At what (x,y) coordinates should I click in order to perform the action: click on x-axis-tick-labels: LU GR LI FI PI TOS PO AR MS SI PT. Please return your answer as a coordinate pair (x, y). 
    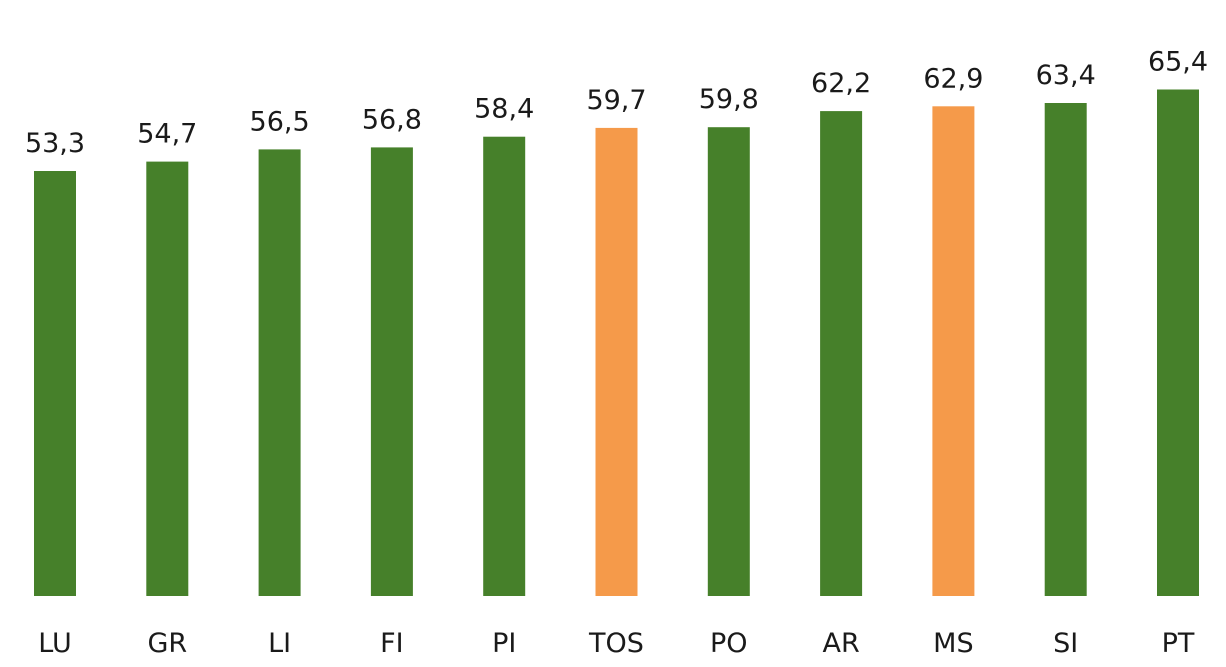
    Looking at the image, I should click on (616, 643).